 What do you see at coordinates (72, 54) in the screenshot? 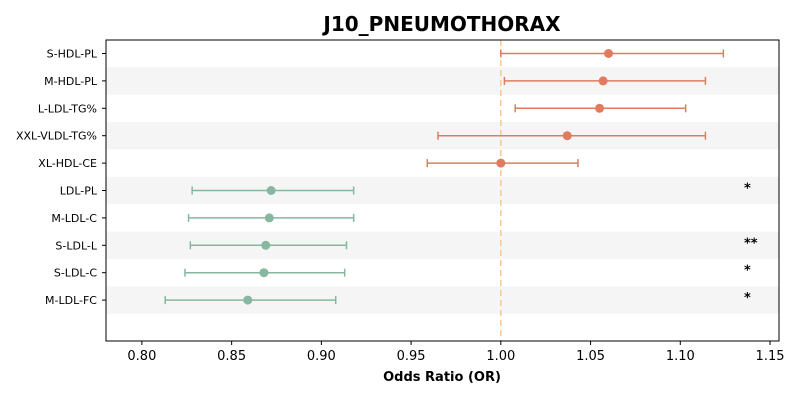
I see `row-label: S-HDL-PL` at bounding box center [72, 54].